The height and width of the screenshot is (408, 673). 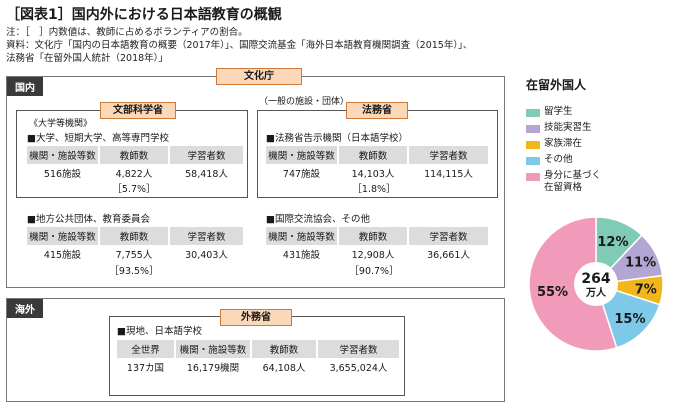 I want to click on general-facilities-note: （一般の施設・団体）, so click(x=304, y=102).